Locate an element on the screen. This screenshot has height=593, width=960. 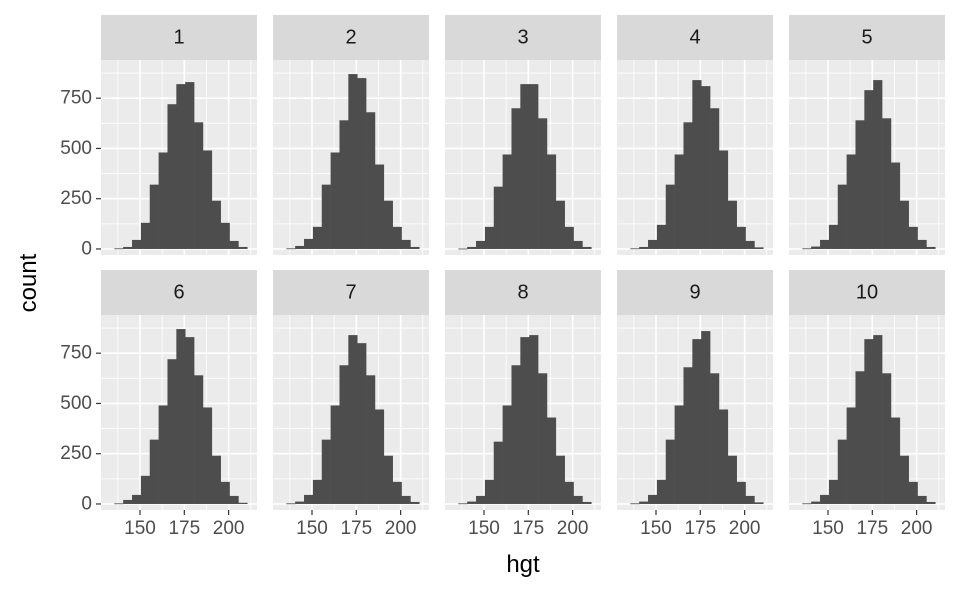
facet-strip-label: 9 is located at coordinates (694, 293).